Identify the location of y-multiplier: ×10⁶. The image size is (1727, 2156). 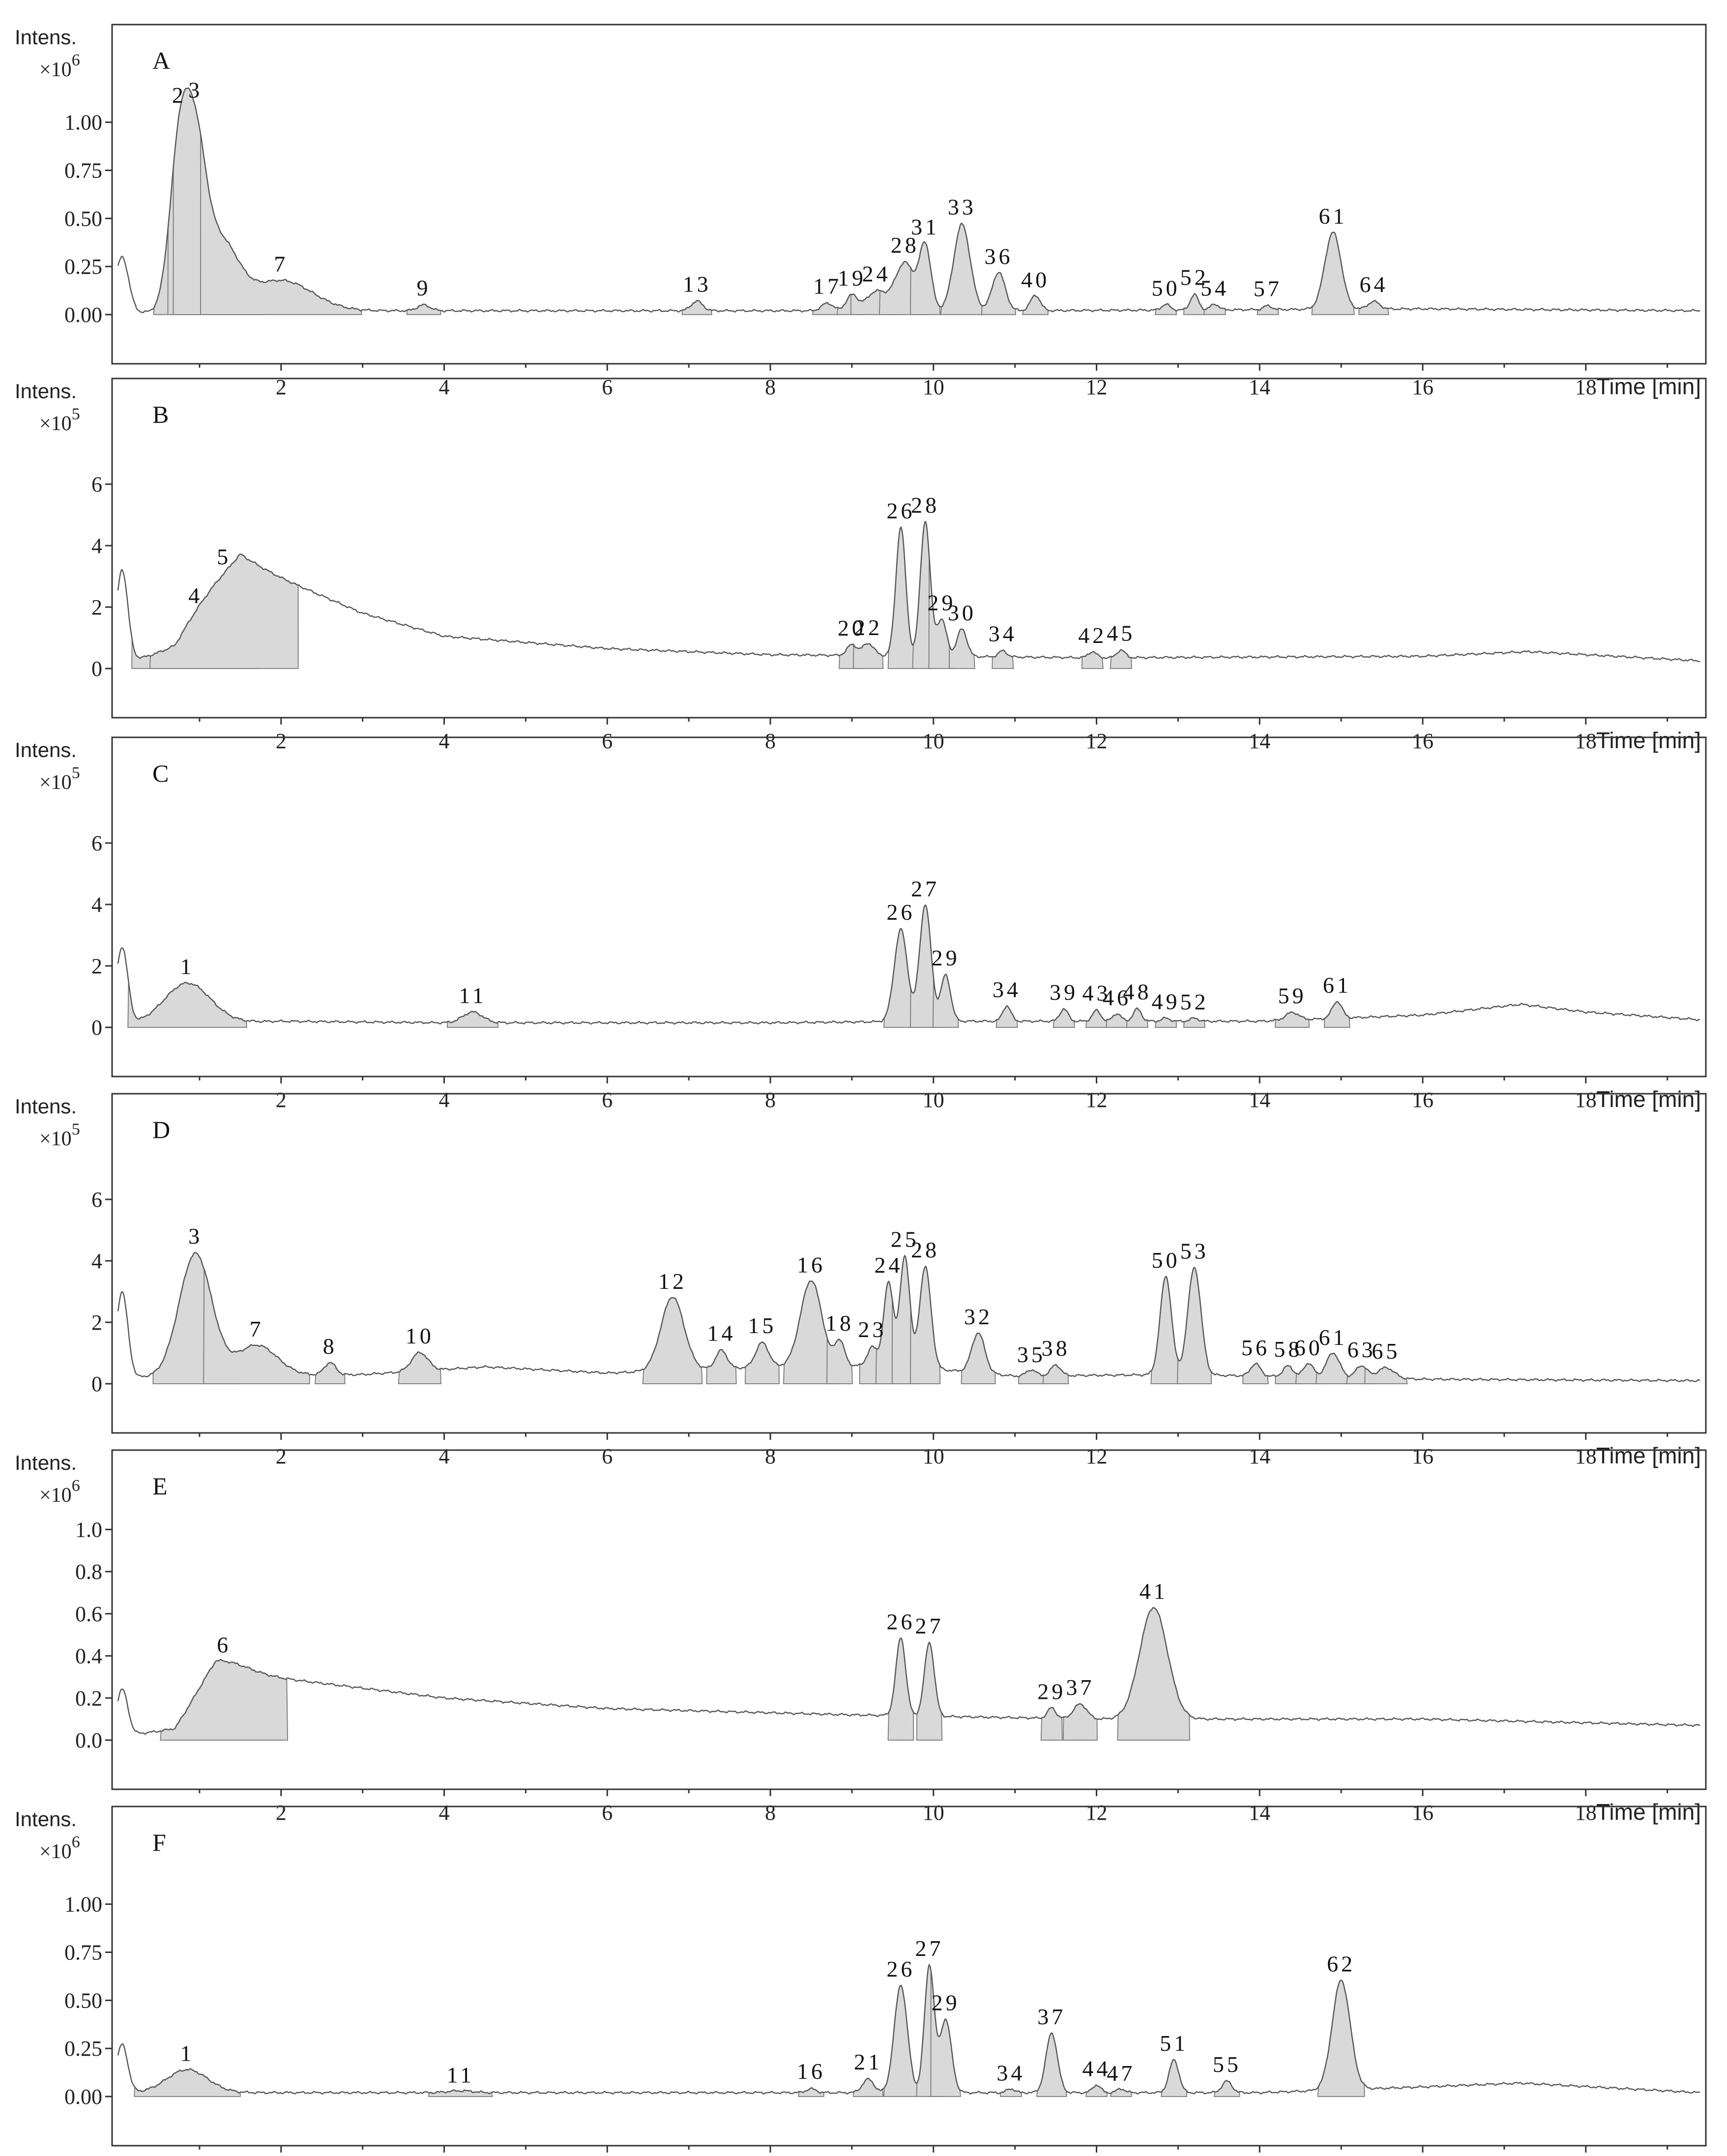
(59, 1492).